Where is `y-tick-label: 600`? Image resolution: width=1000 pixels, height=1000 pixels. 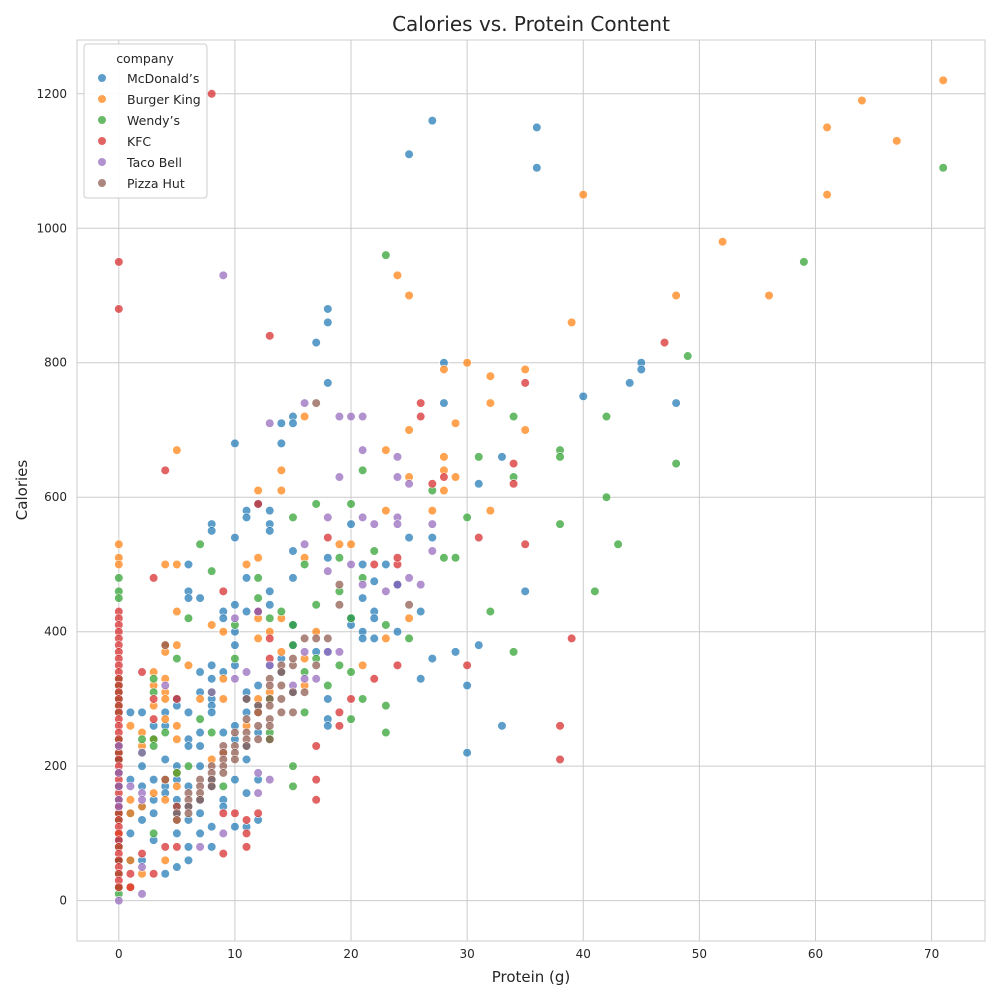 y-tick-label: 600 is located at coordinates (55, 497).